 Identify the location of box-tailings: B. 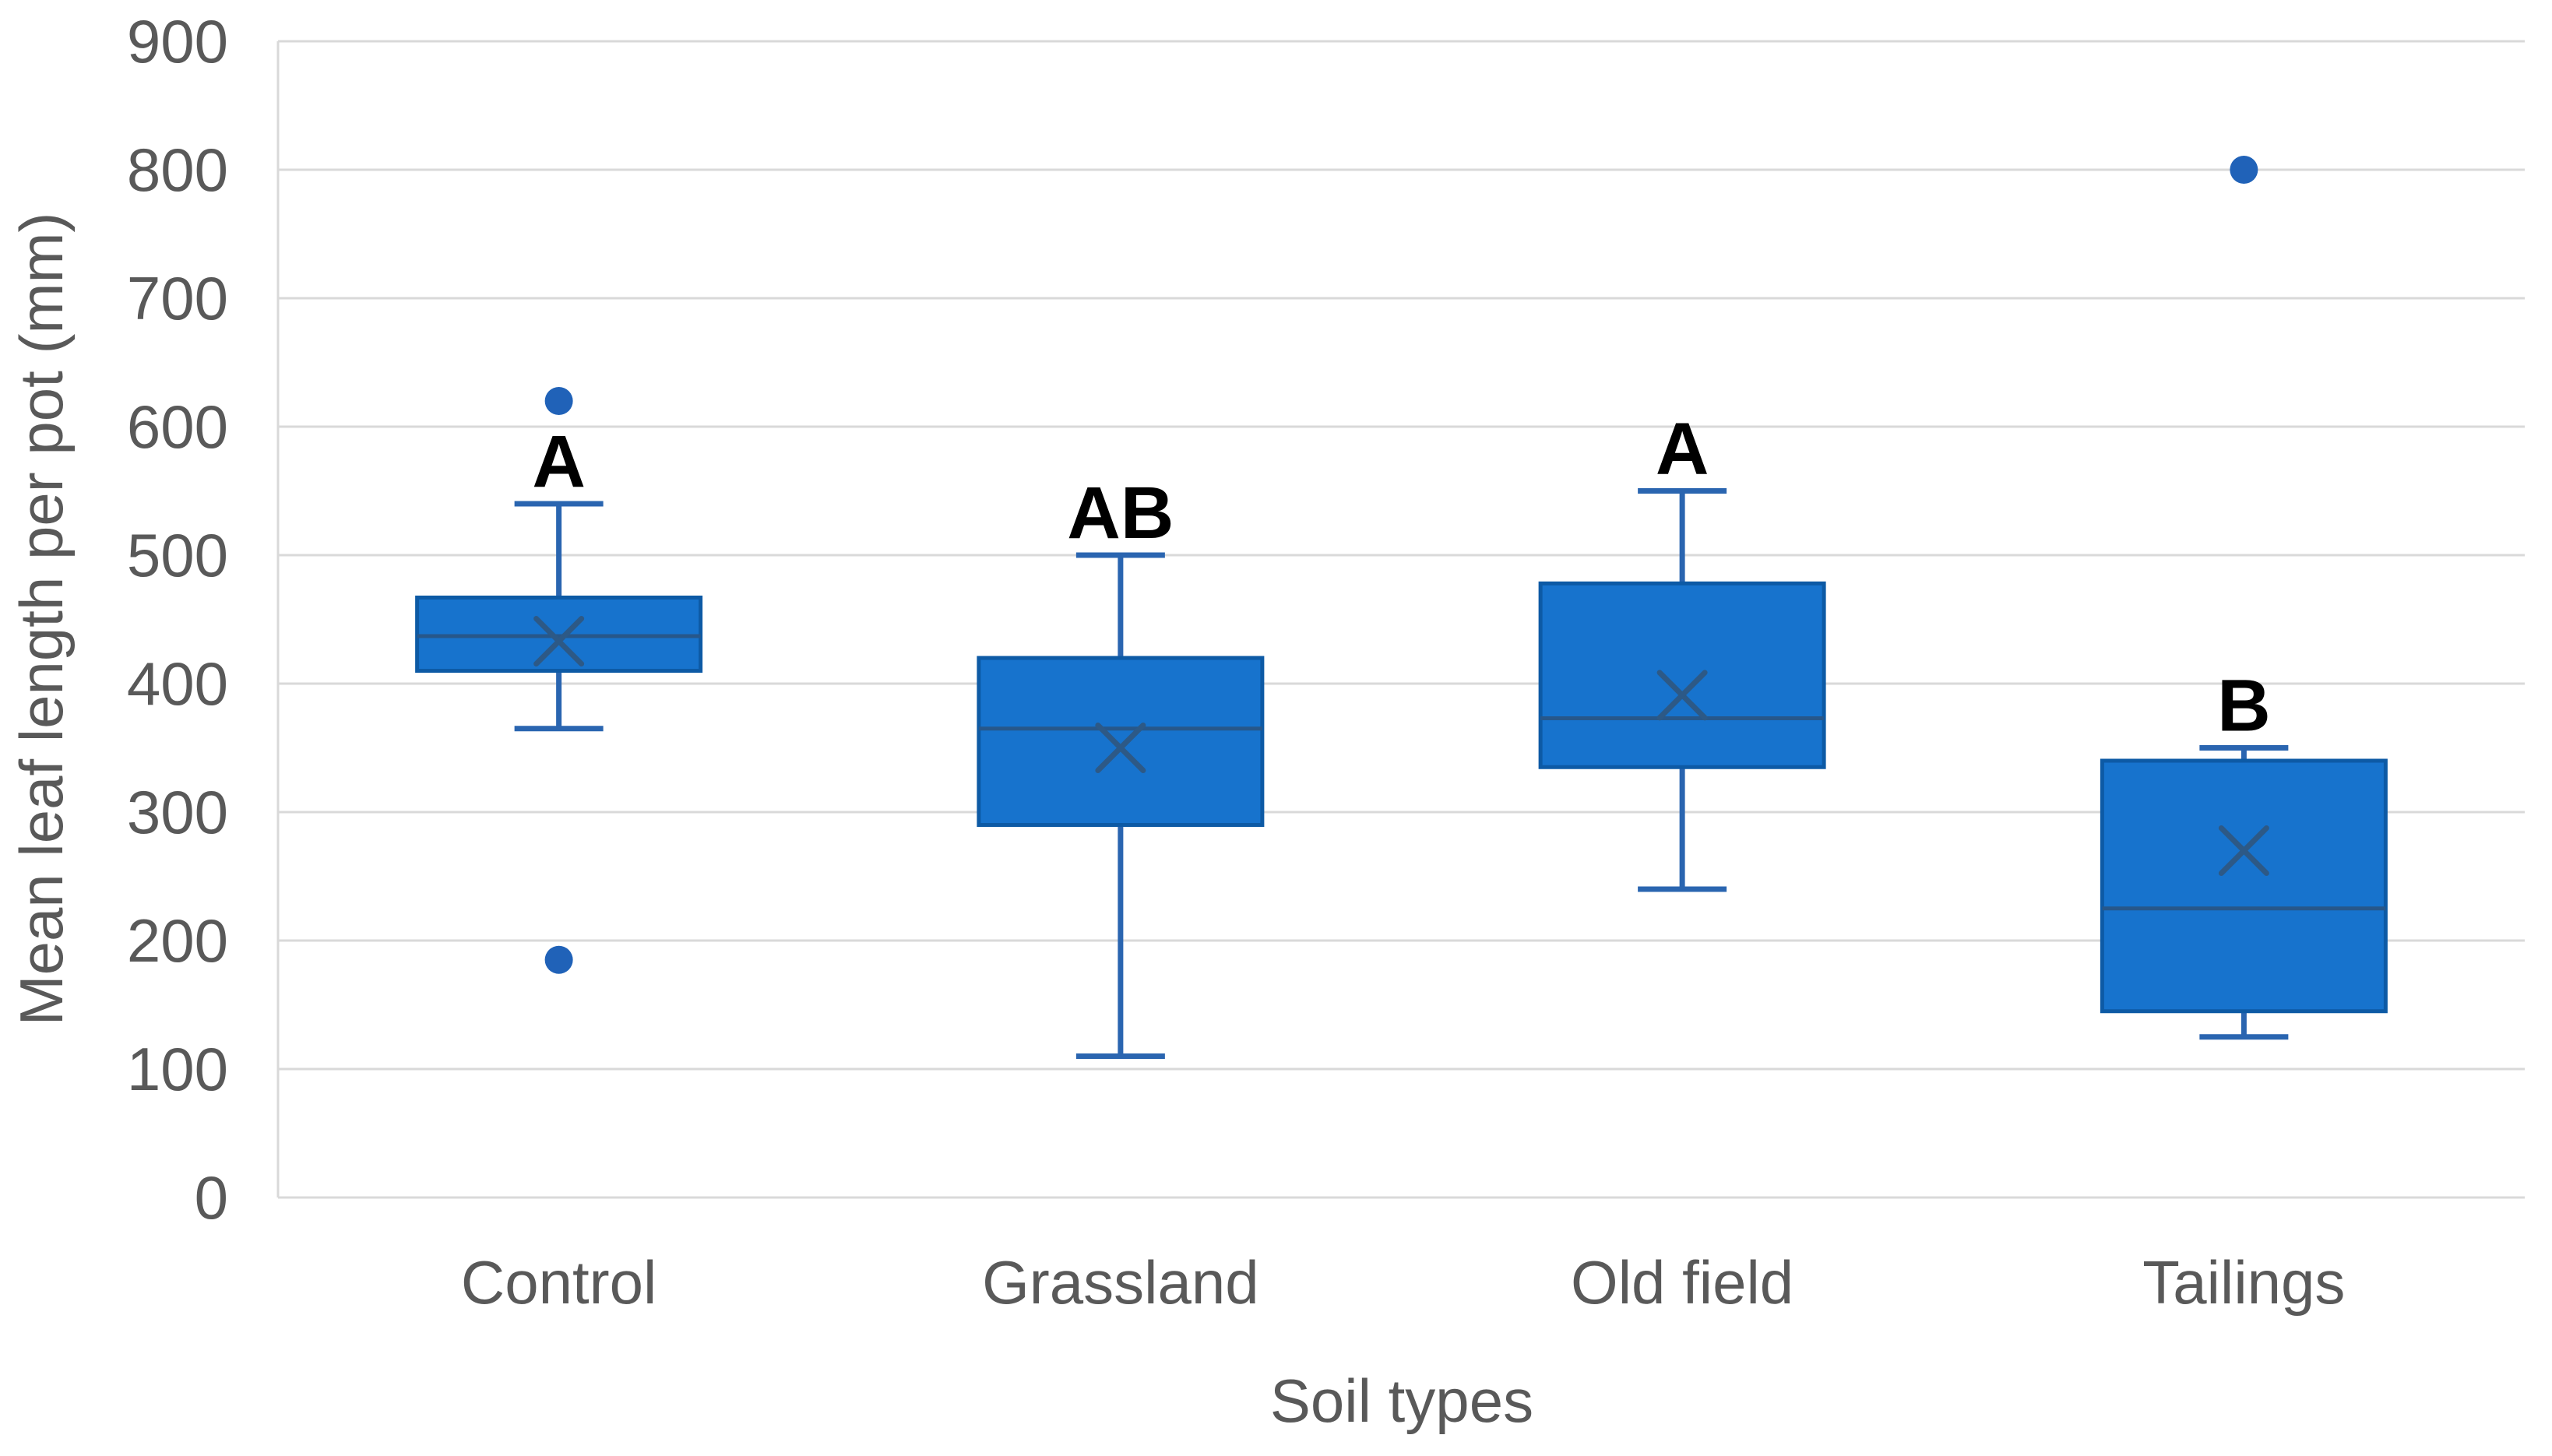
(2244, 598).